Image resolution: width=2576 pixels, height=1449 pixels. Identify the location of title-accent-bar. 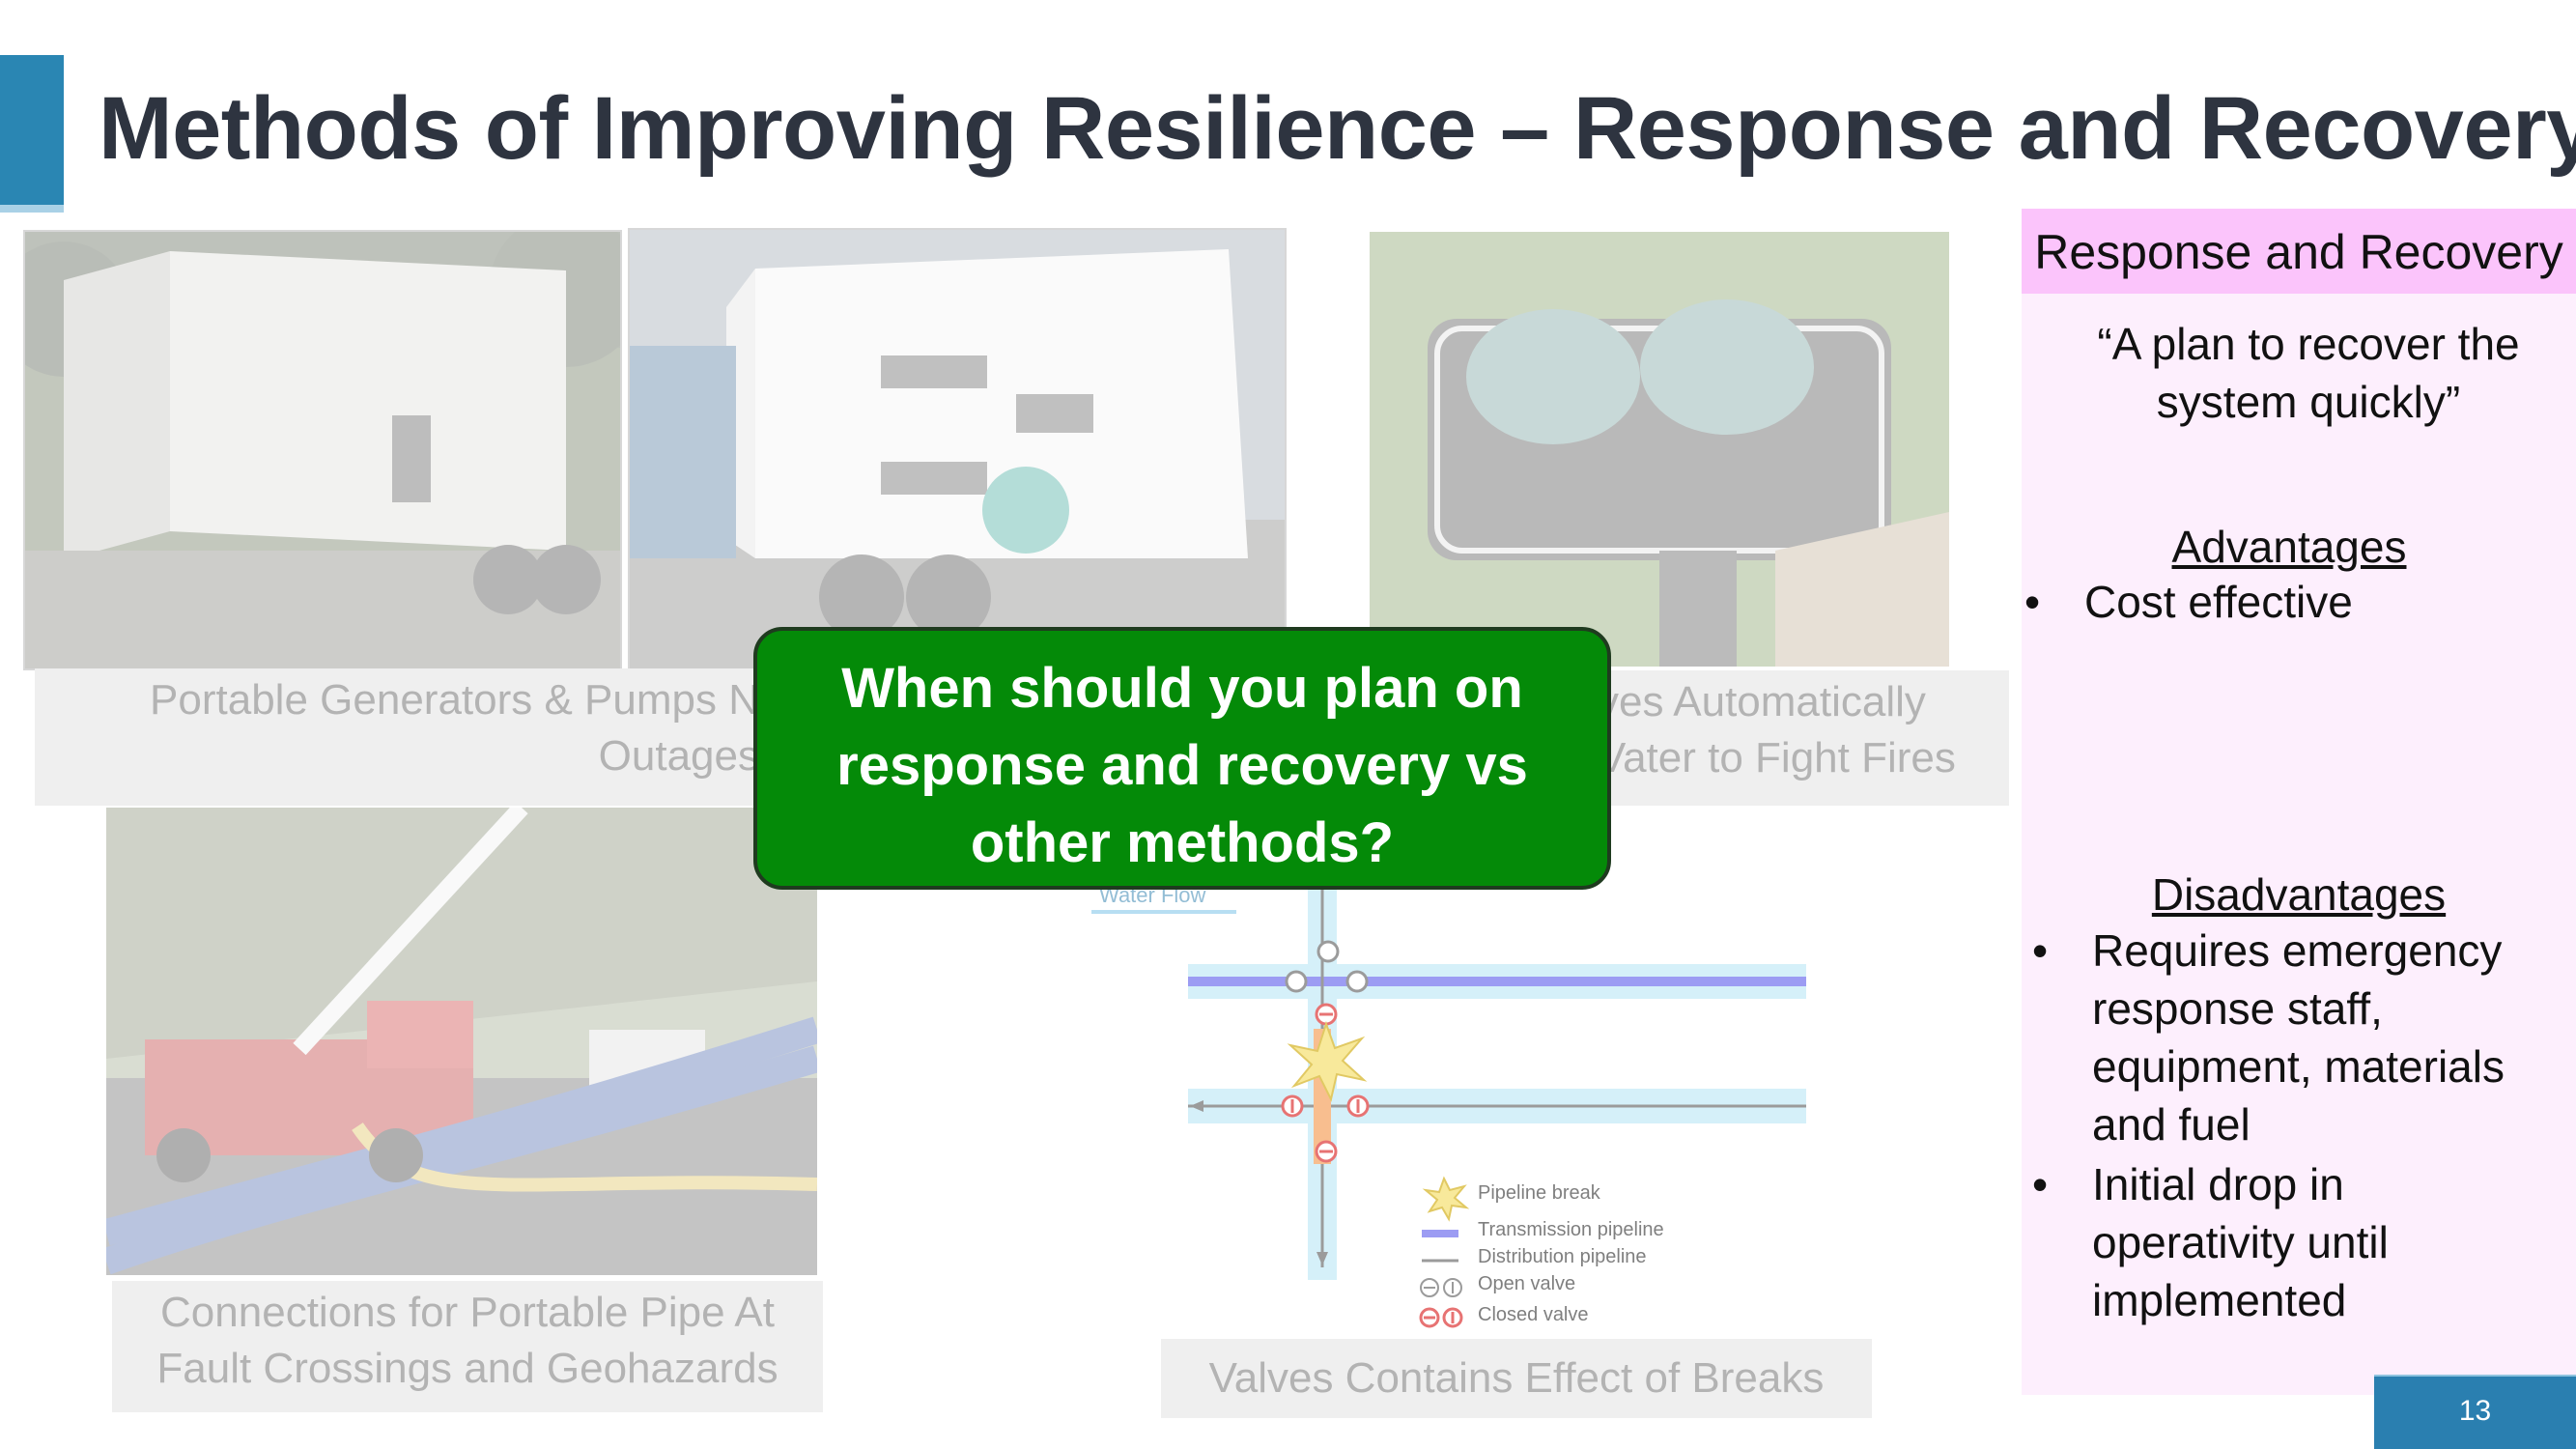
(32, 133).